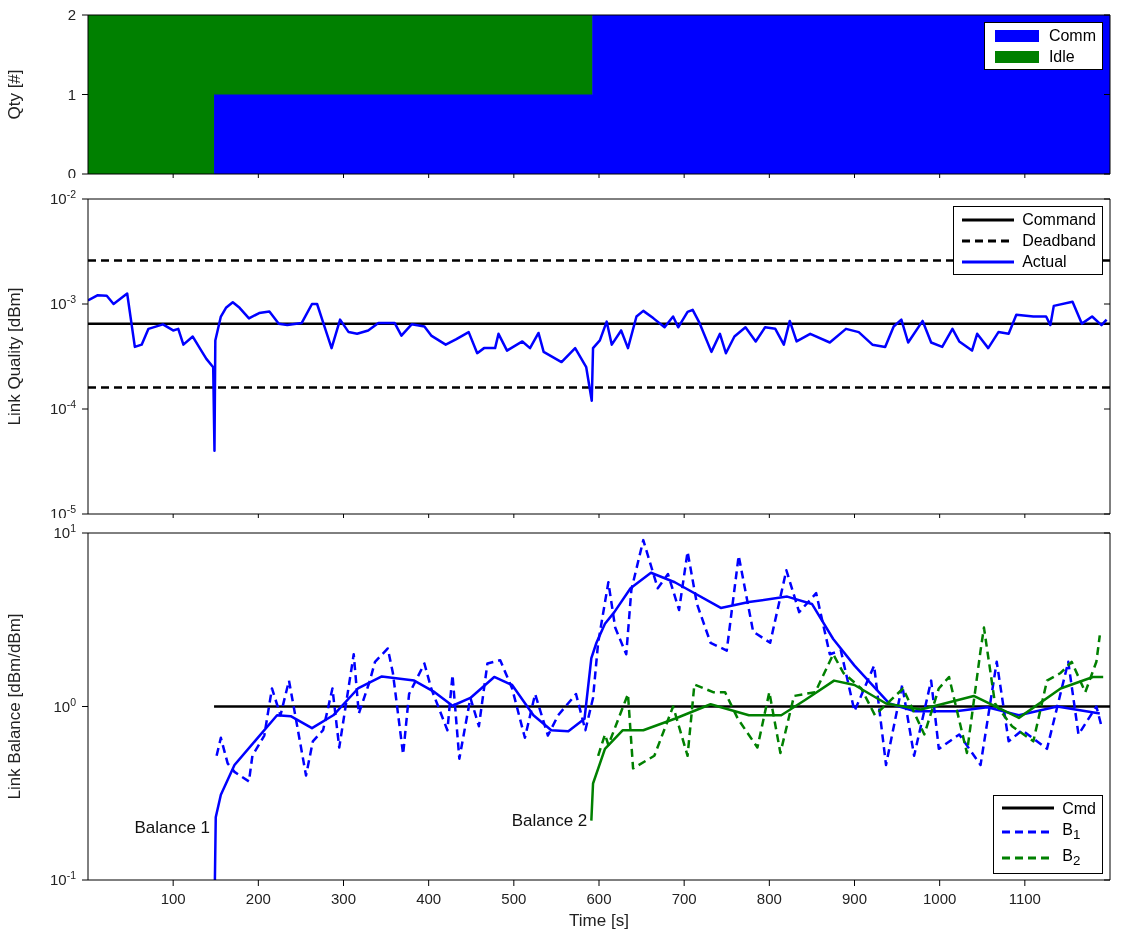  I want to click on y-tick-label: 10$^{-4}$, so click(63, 407).